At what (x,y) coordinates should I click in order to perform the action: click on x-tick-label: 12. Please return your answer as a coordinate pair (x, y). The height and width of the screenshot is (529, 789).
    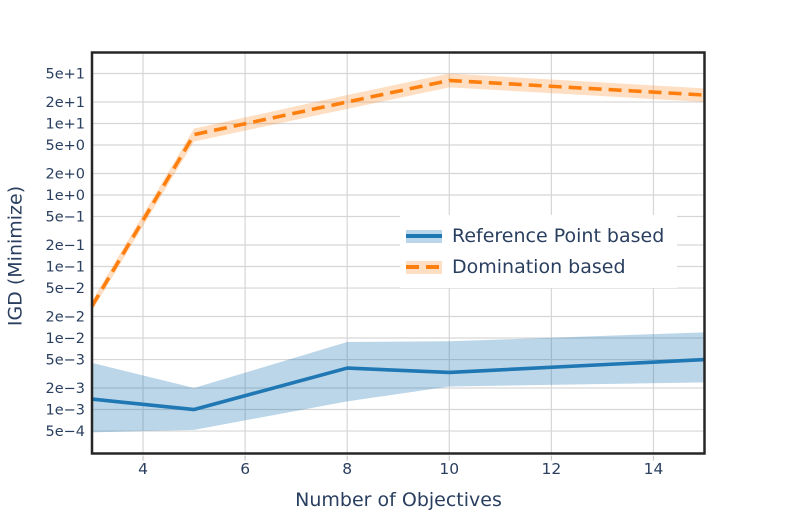
    Looking at the image, I should click on (552, 469).